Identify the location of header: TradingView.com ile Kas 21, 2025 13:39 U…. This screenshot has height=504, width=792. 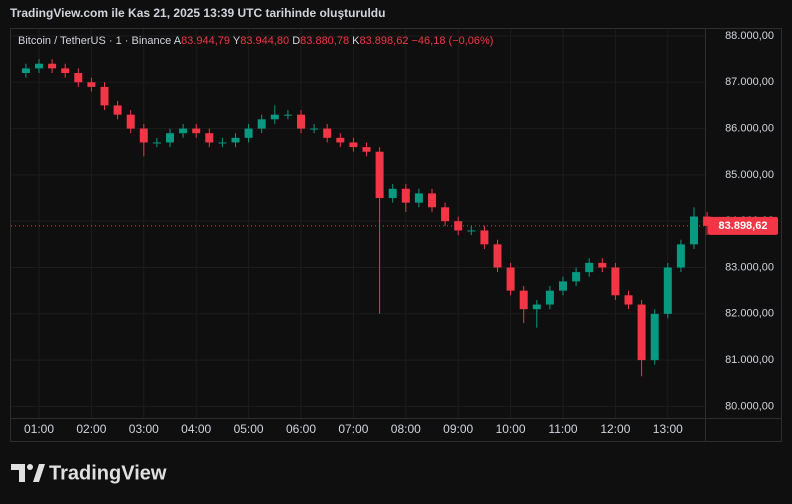
(197, 13).